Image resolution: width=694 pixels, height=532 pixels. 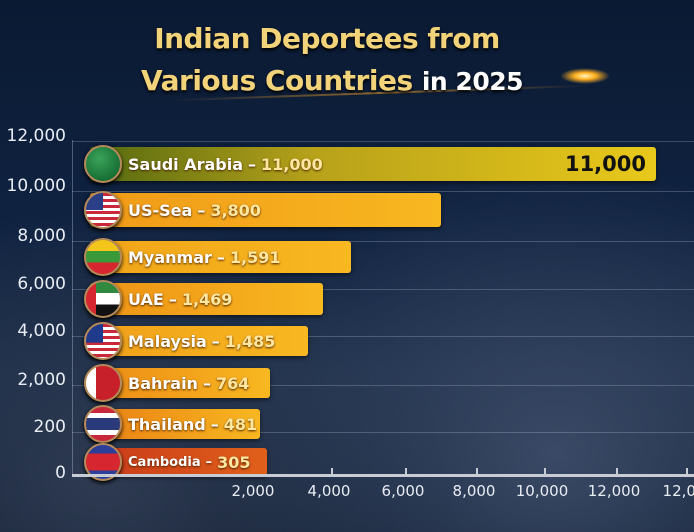 What do you see at coordinates (103, 257) in the screenshot?
I see `myanmar-flag-icon` at bounding box center [103, 257].